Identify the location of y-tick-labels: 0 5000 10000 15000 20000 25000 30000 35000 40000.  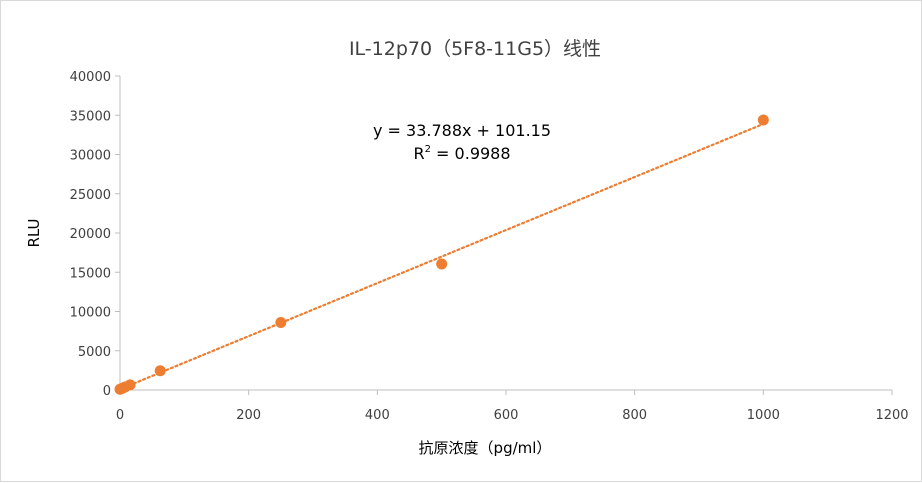
(95, 234).